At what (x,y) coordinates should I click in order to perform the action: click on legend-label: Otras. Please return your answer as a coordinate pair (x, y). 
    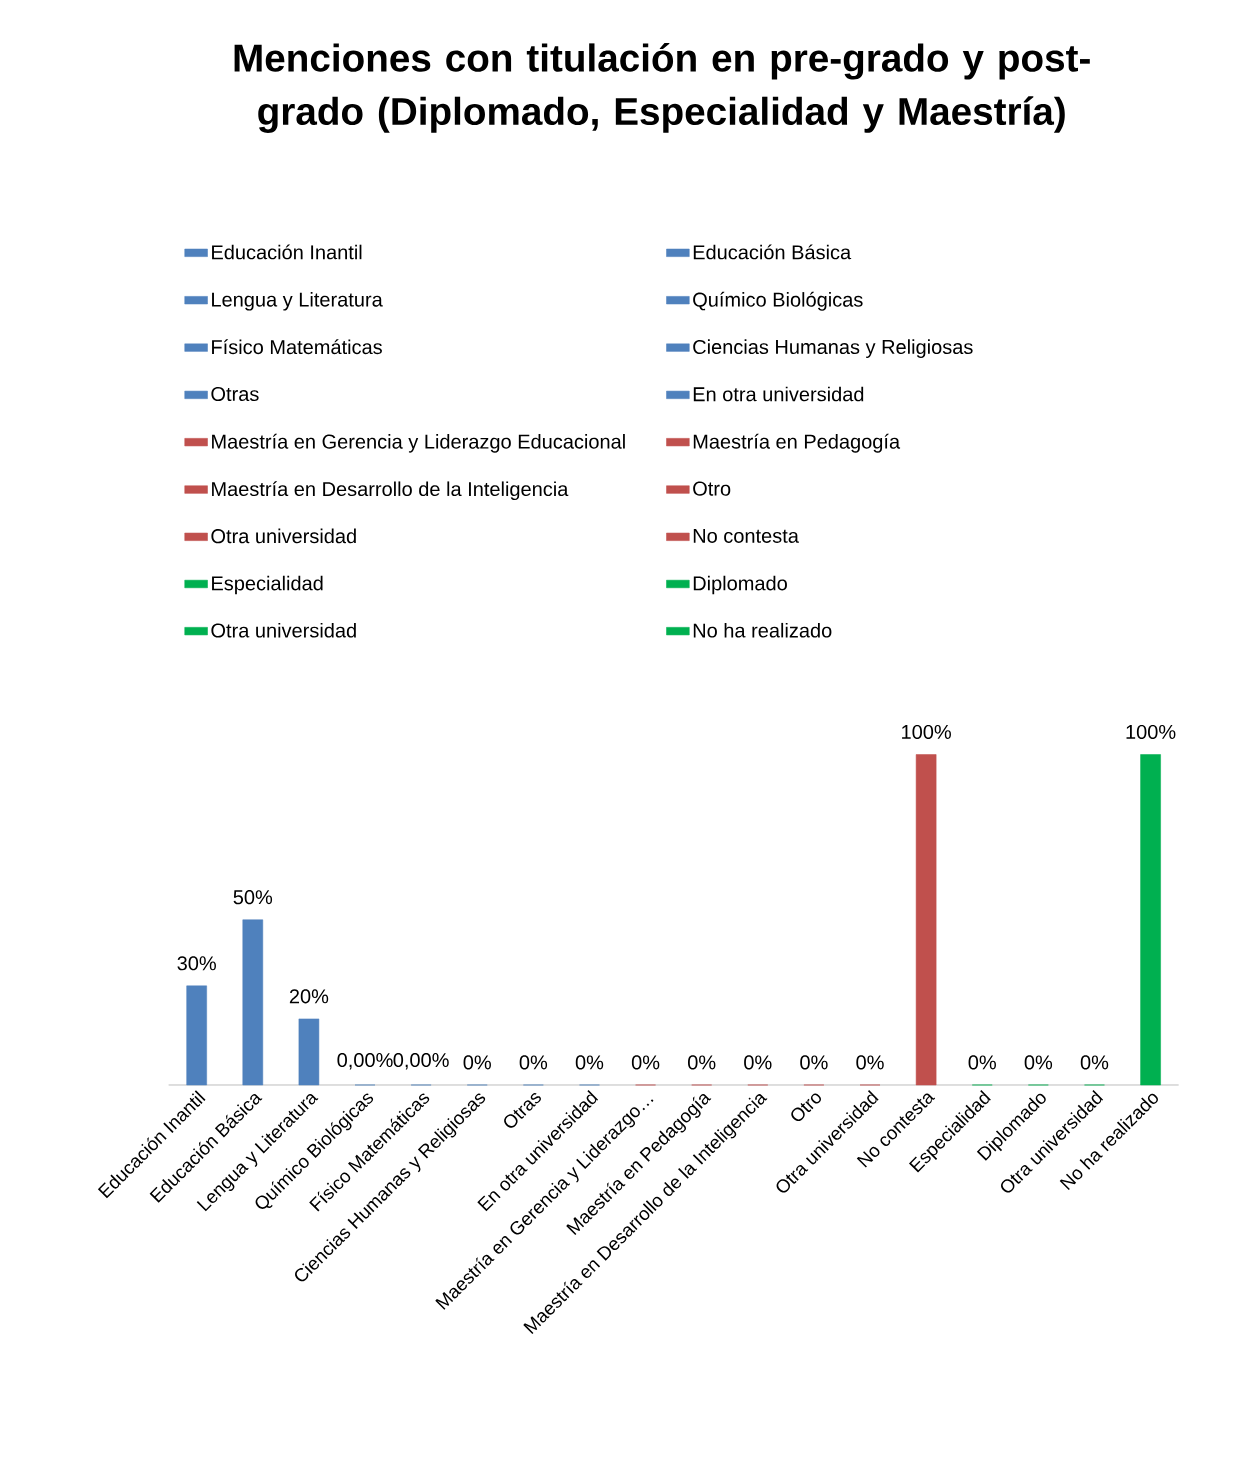
    Looking at the image, I should click on (235, 394).